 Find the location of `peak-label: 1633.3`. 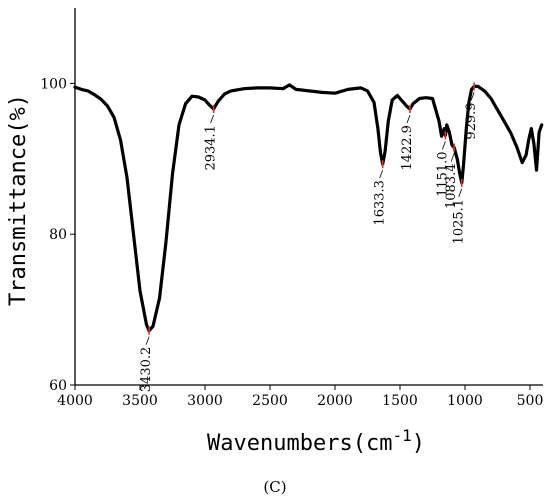

peak-label: 1633.3 is located at coordinates (380, 203).